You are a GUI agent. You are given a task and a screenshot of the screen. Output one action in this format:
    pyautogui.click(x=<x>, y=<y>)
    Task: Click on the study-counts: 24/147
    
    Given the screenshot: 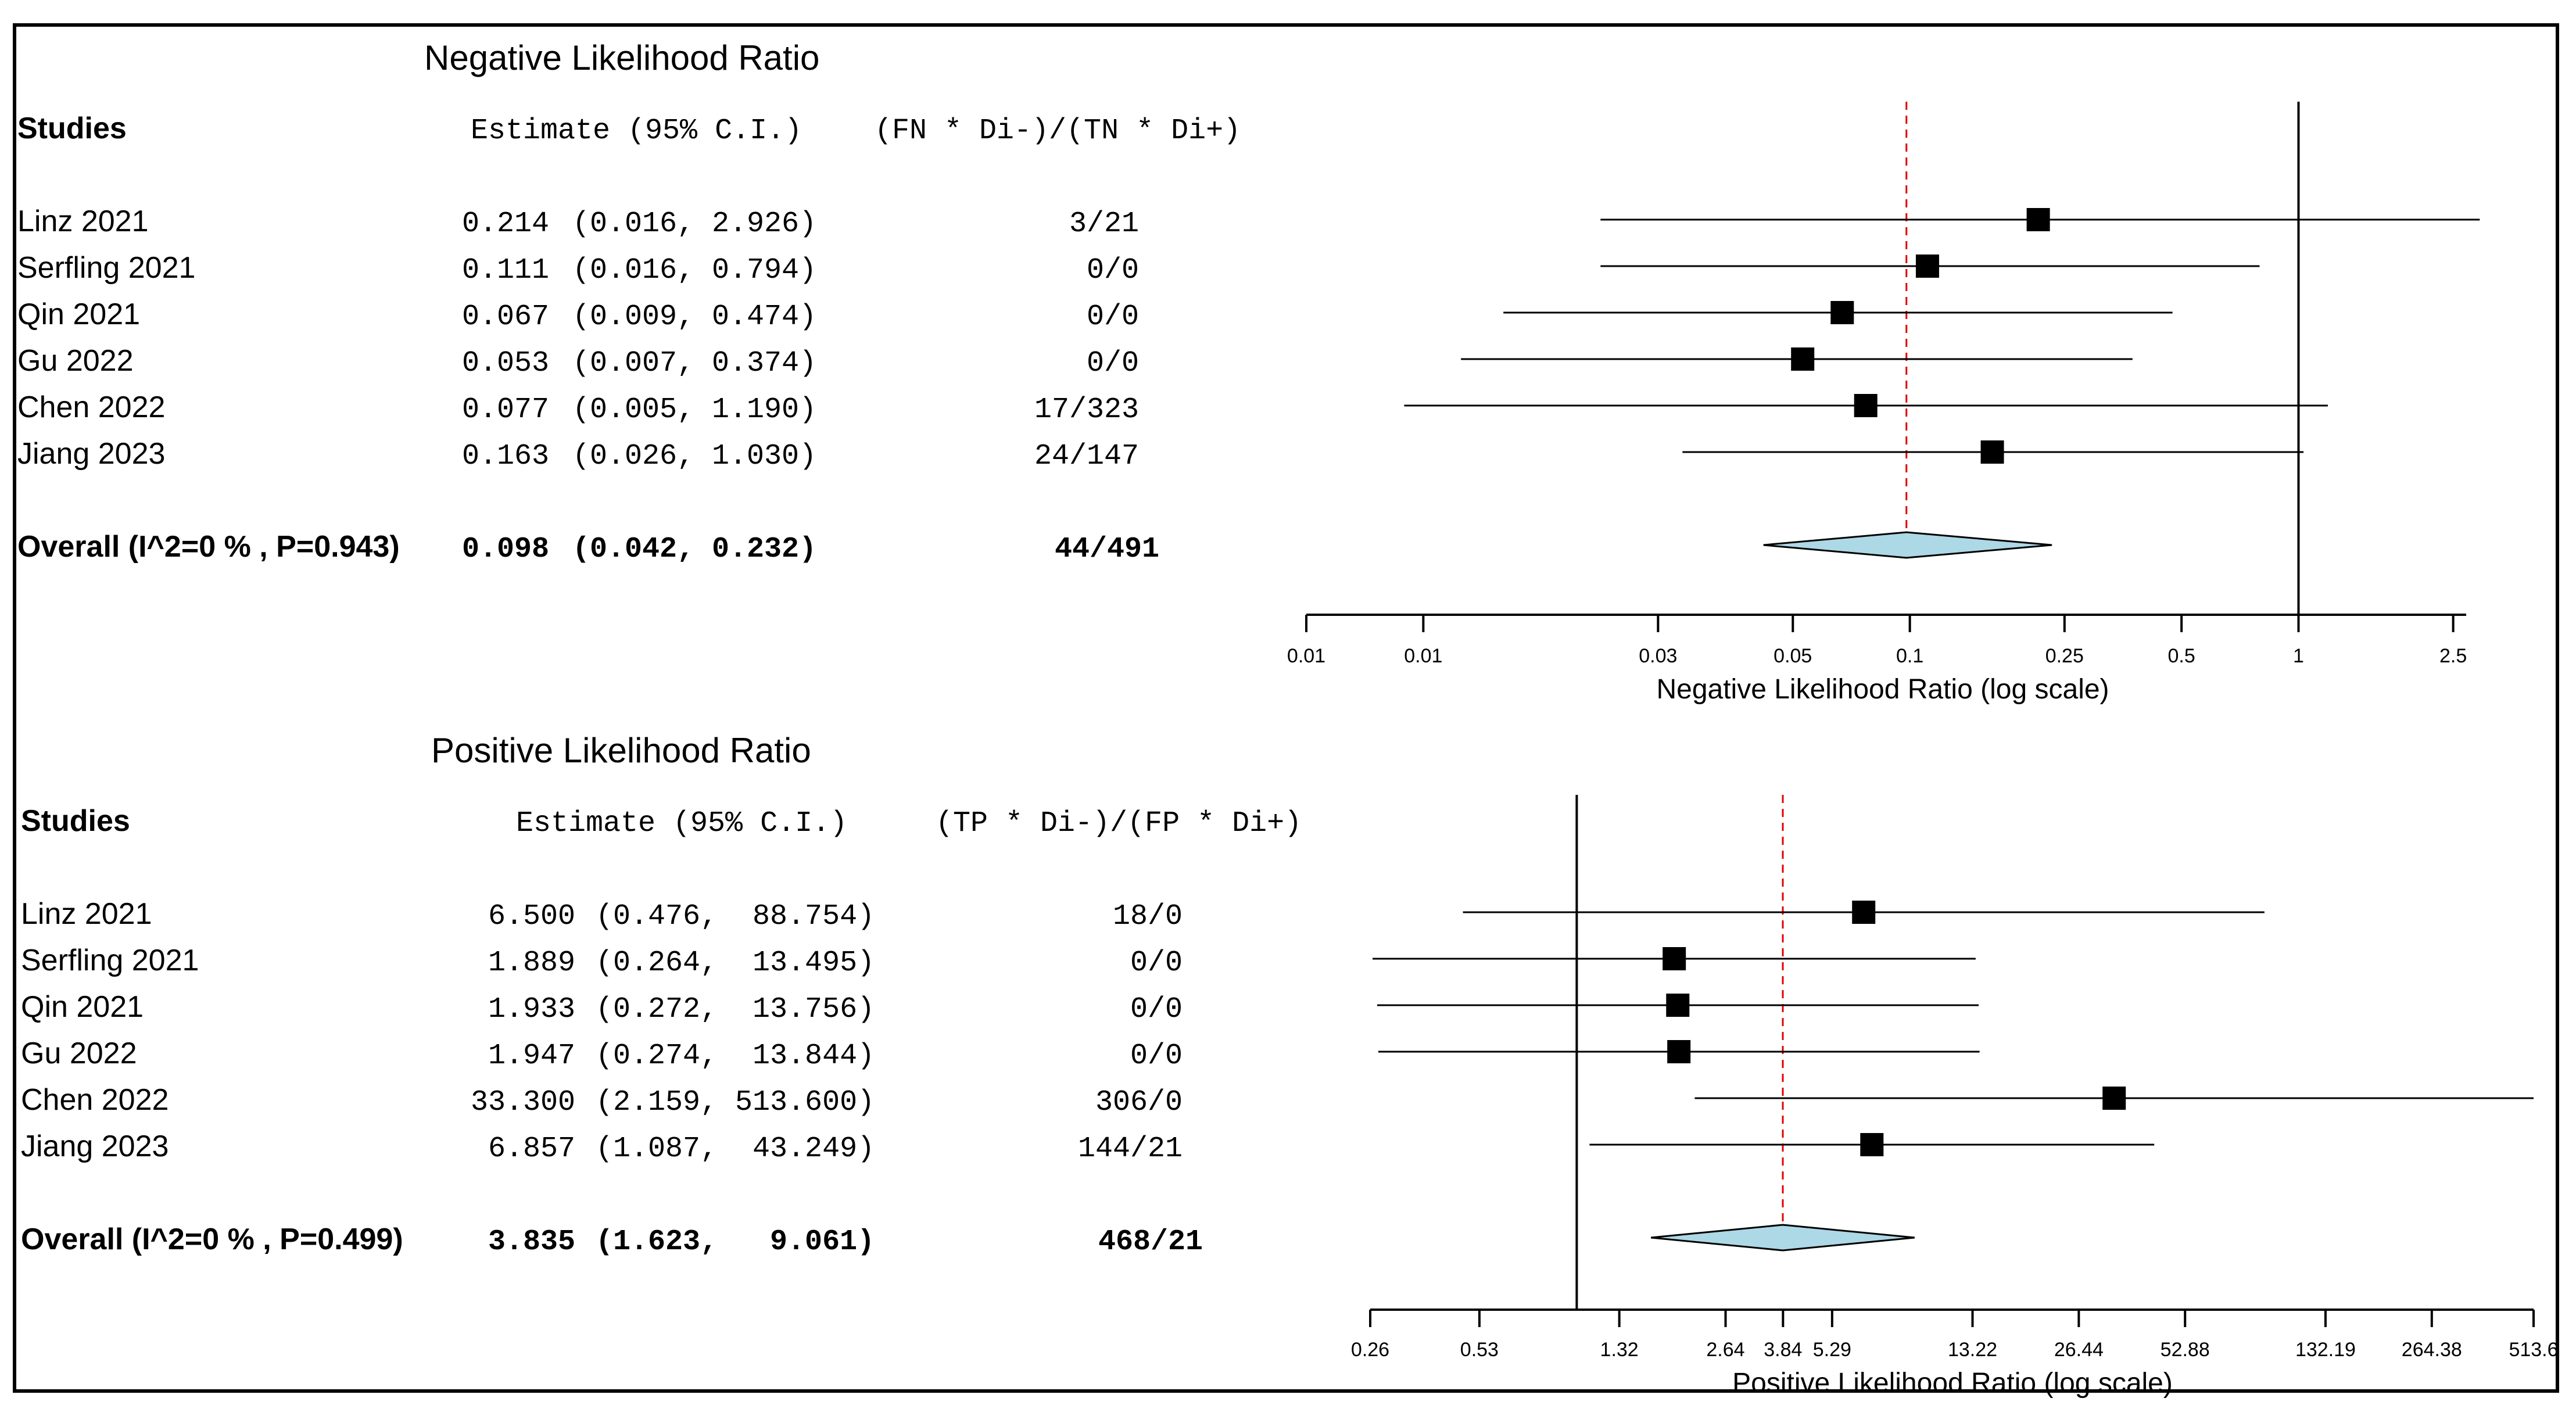 What is the action you would take?
    pyautogui.click(x=1086, y=456)
    